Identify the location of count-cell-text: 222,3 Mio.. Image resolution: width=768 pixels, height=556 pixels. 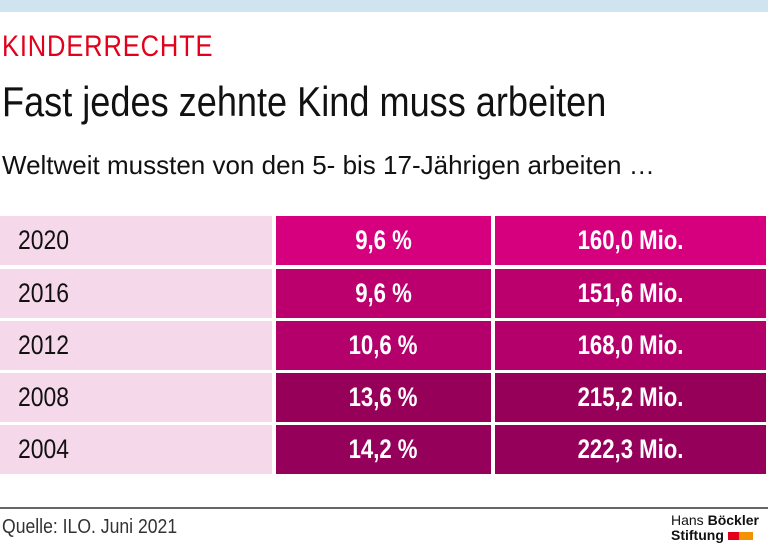
(630, 449).